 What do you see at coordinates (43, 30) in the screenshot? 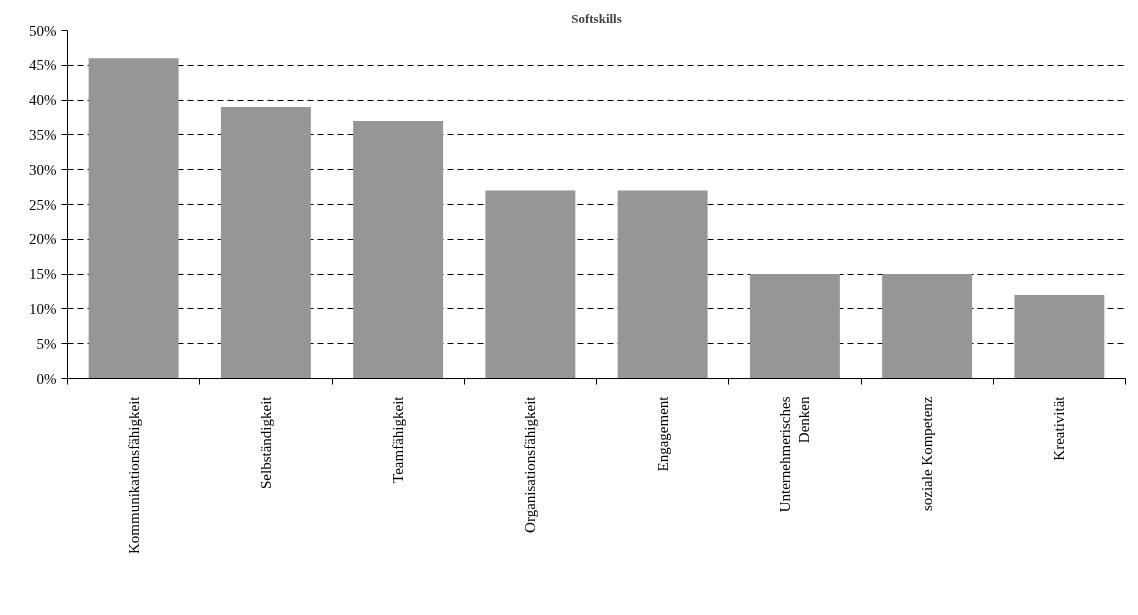
I see `y-tick-label: 50%` at bounding box center [43, 30].